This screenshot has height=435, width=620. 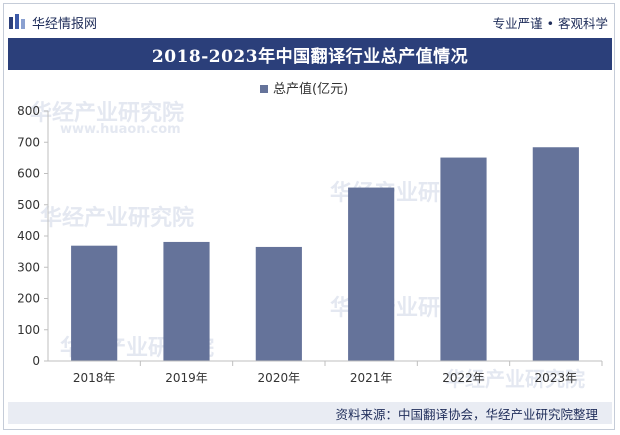 I want to click on y-tick-label: 0, so click(x=36, y=361).